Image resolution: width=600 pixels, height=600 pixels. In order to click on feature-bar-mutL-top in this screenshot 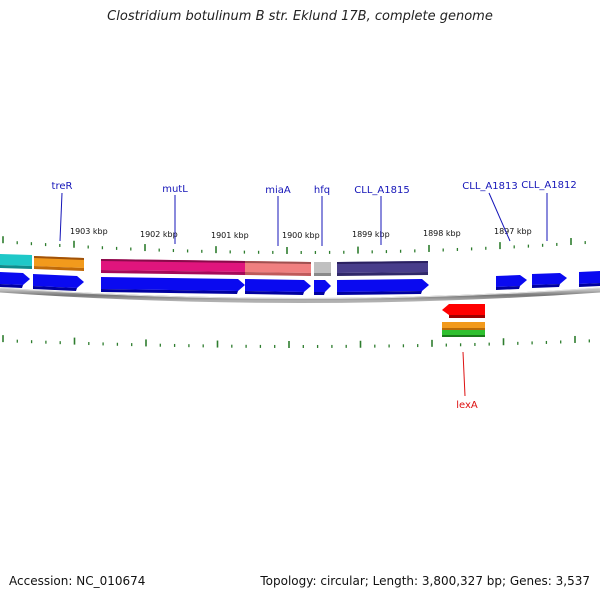, I will do `click(173, 261)`.